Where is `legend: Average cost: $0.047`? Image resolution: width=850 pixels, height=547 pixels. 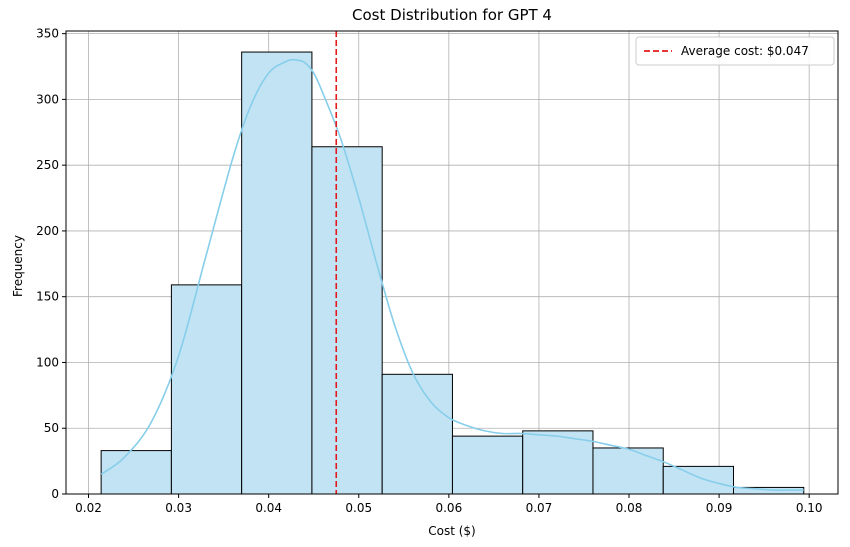
legend: Average cost: $0.047 is located at coordinates (735, 51).